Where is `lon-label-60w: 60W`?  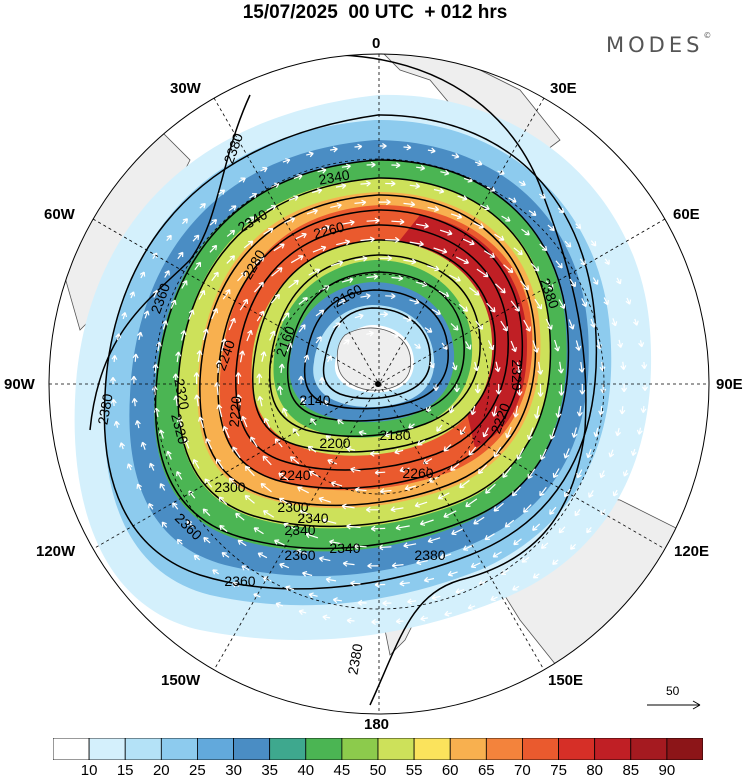
lon-label-60w: 60W is located at coordinates (59, 214).